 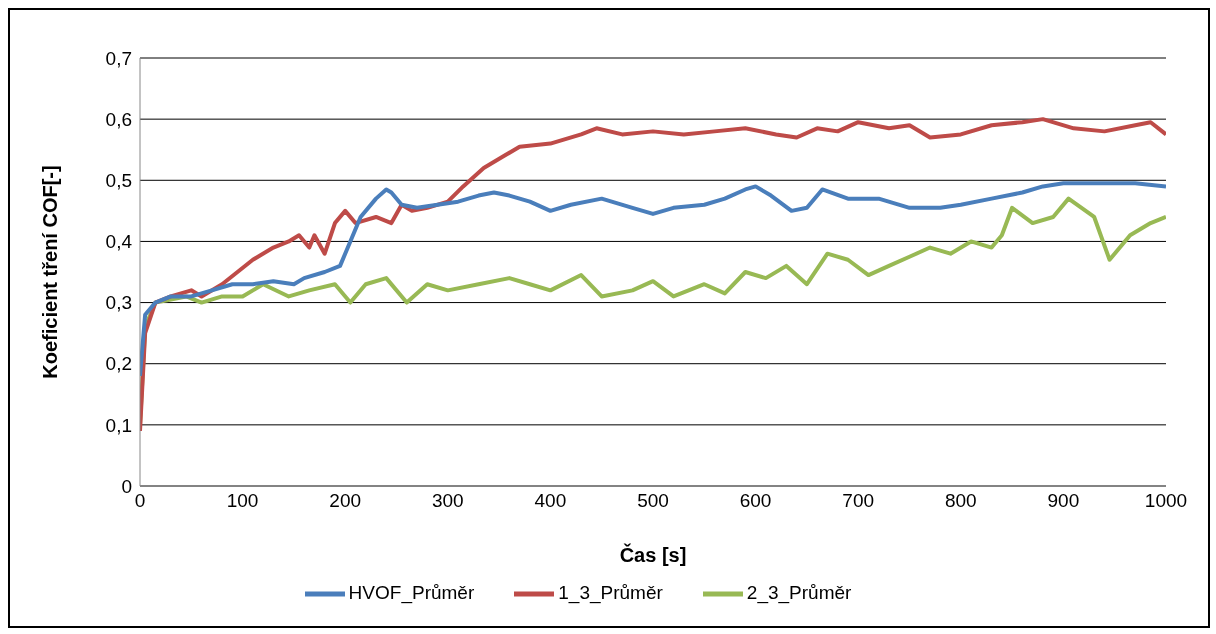 I want to click on y-tick-label: 0,7, so click(x=118, y=58).